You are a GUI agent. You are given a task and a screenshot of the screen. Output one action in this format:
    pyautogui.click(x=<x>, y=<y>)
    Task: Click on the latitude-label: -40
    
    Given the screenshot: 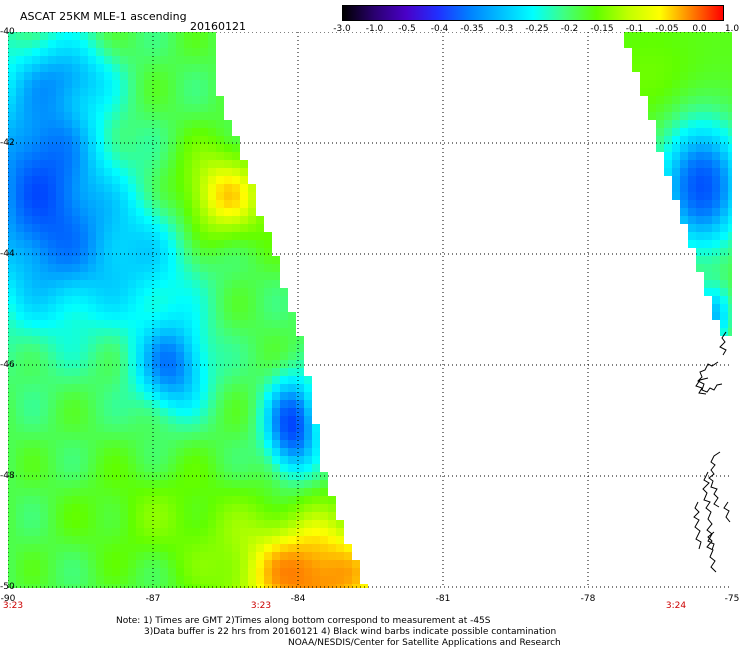 What is the action you would take?
    pyautogui.click(x=7, y=32)
    